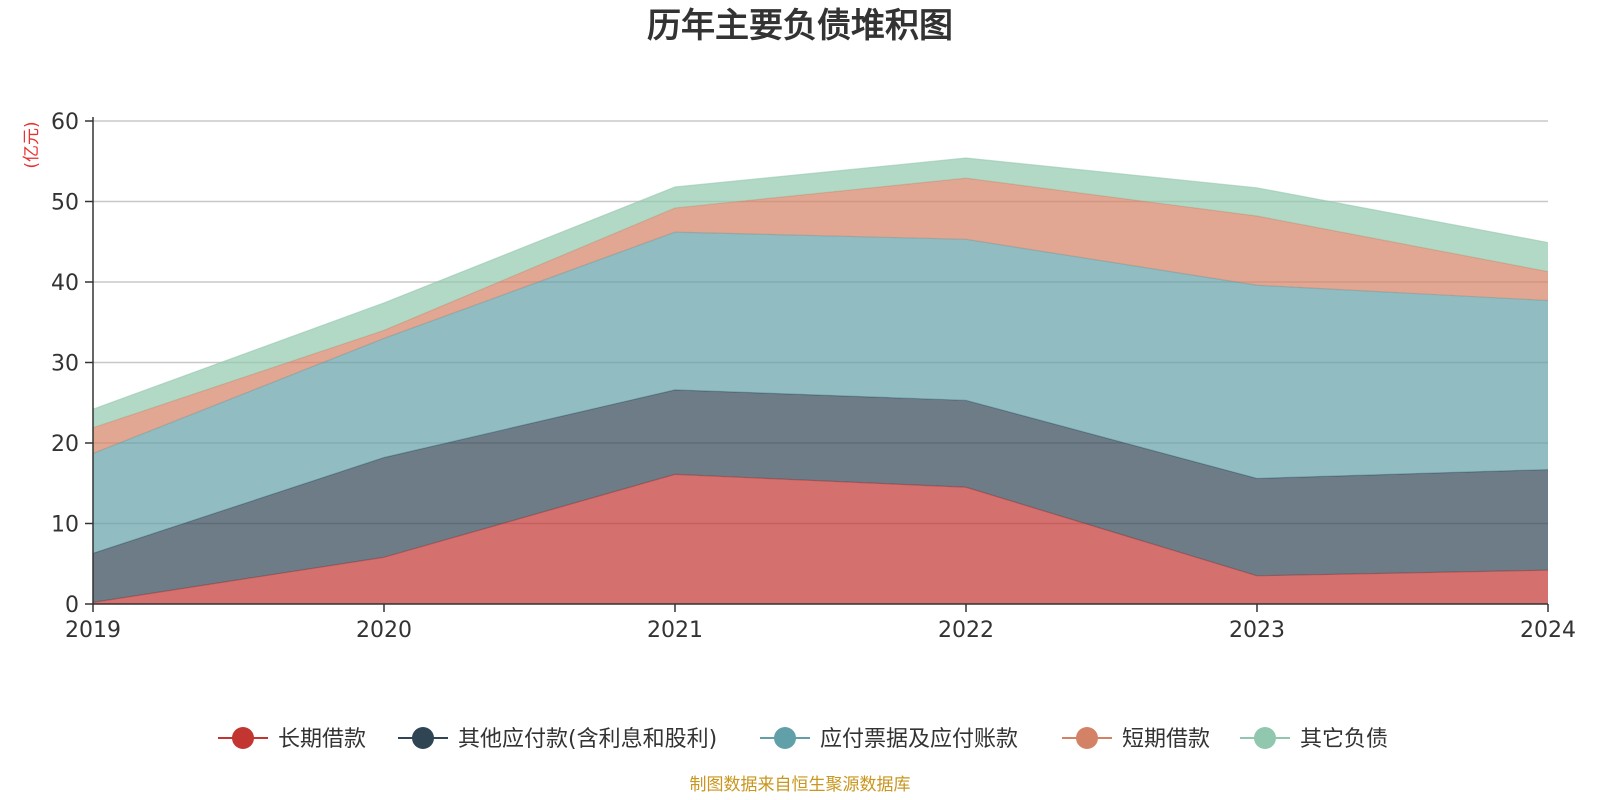  I want to click on legend-item-3: 短期借款, so click(1136, 739).